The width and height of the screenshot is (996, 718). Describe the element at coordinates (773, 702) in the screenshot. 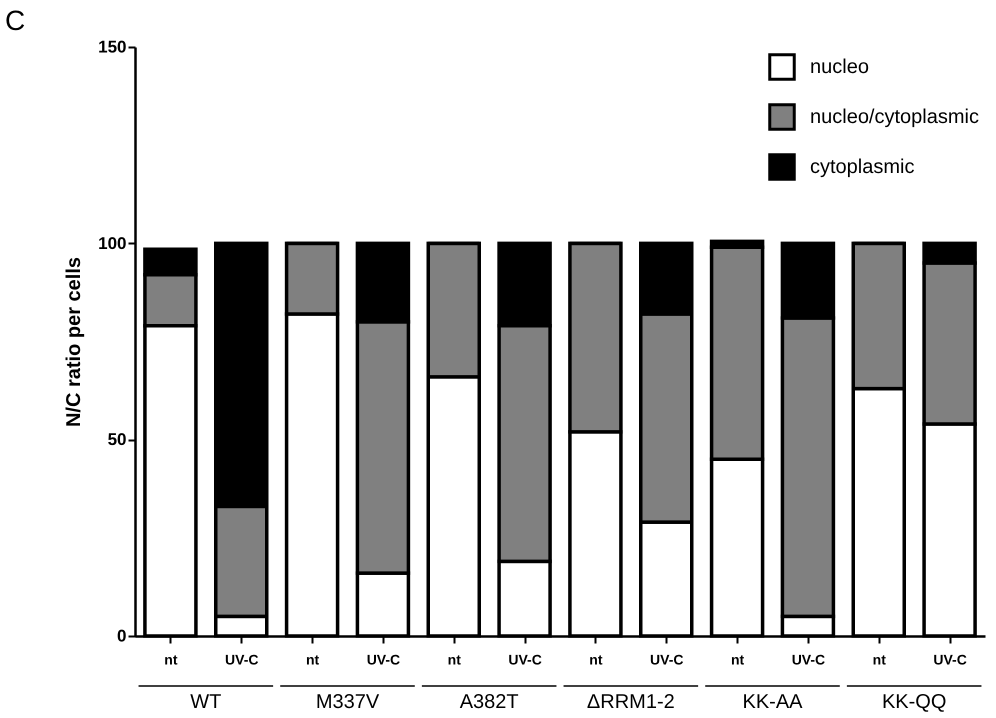

I see `text: KK-AA` at that location.